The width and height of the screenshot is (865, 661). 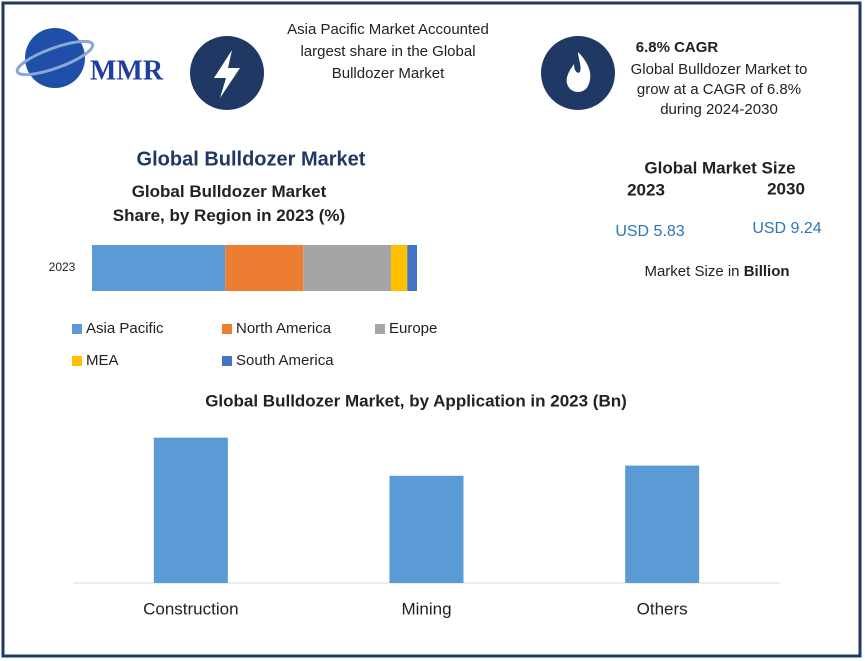 What do you see at coordinates (662, 608) in the screenshot?
I see `x-tick-label: Others` at bounding box center [662, 608].